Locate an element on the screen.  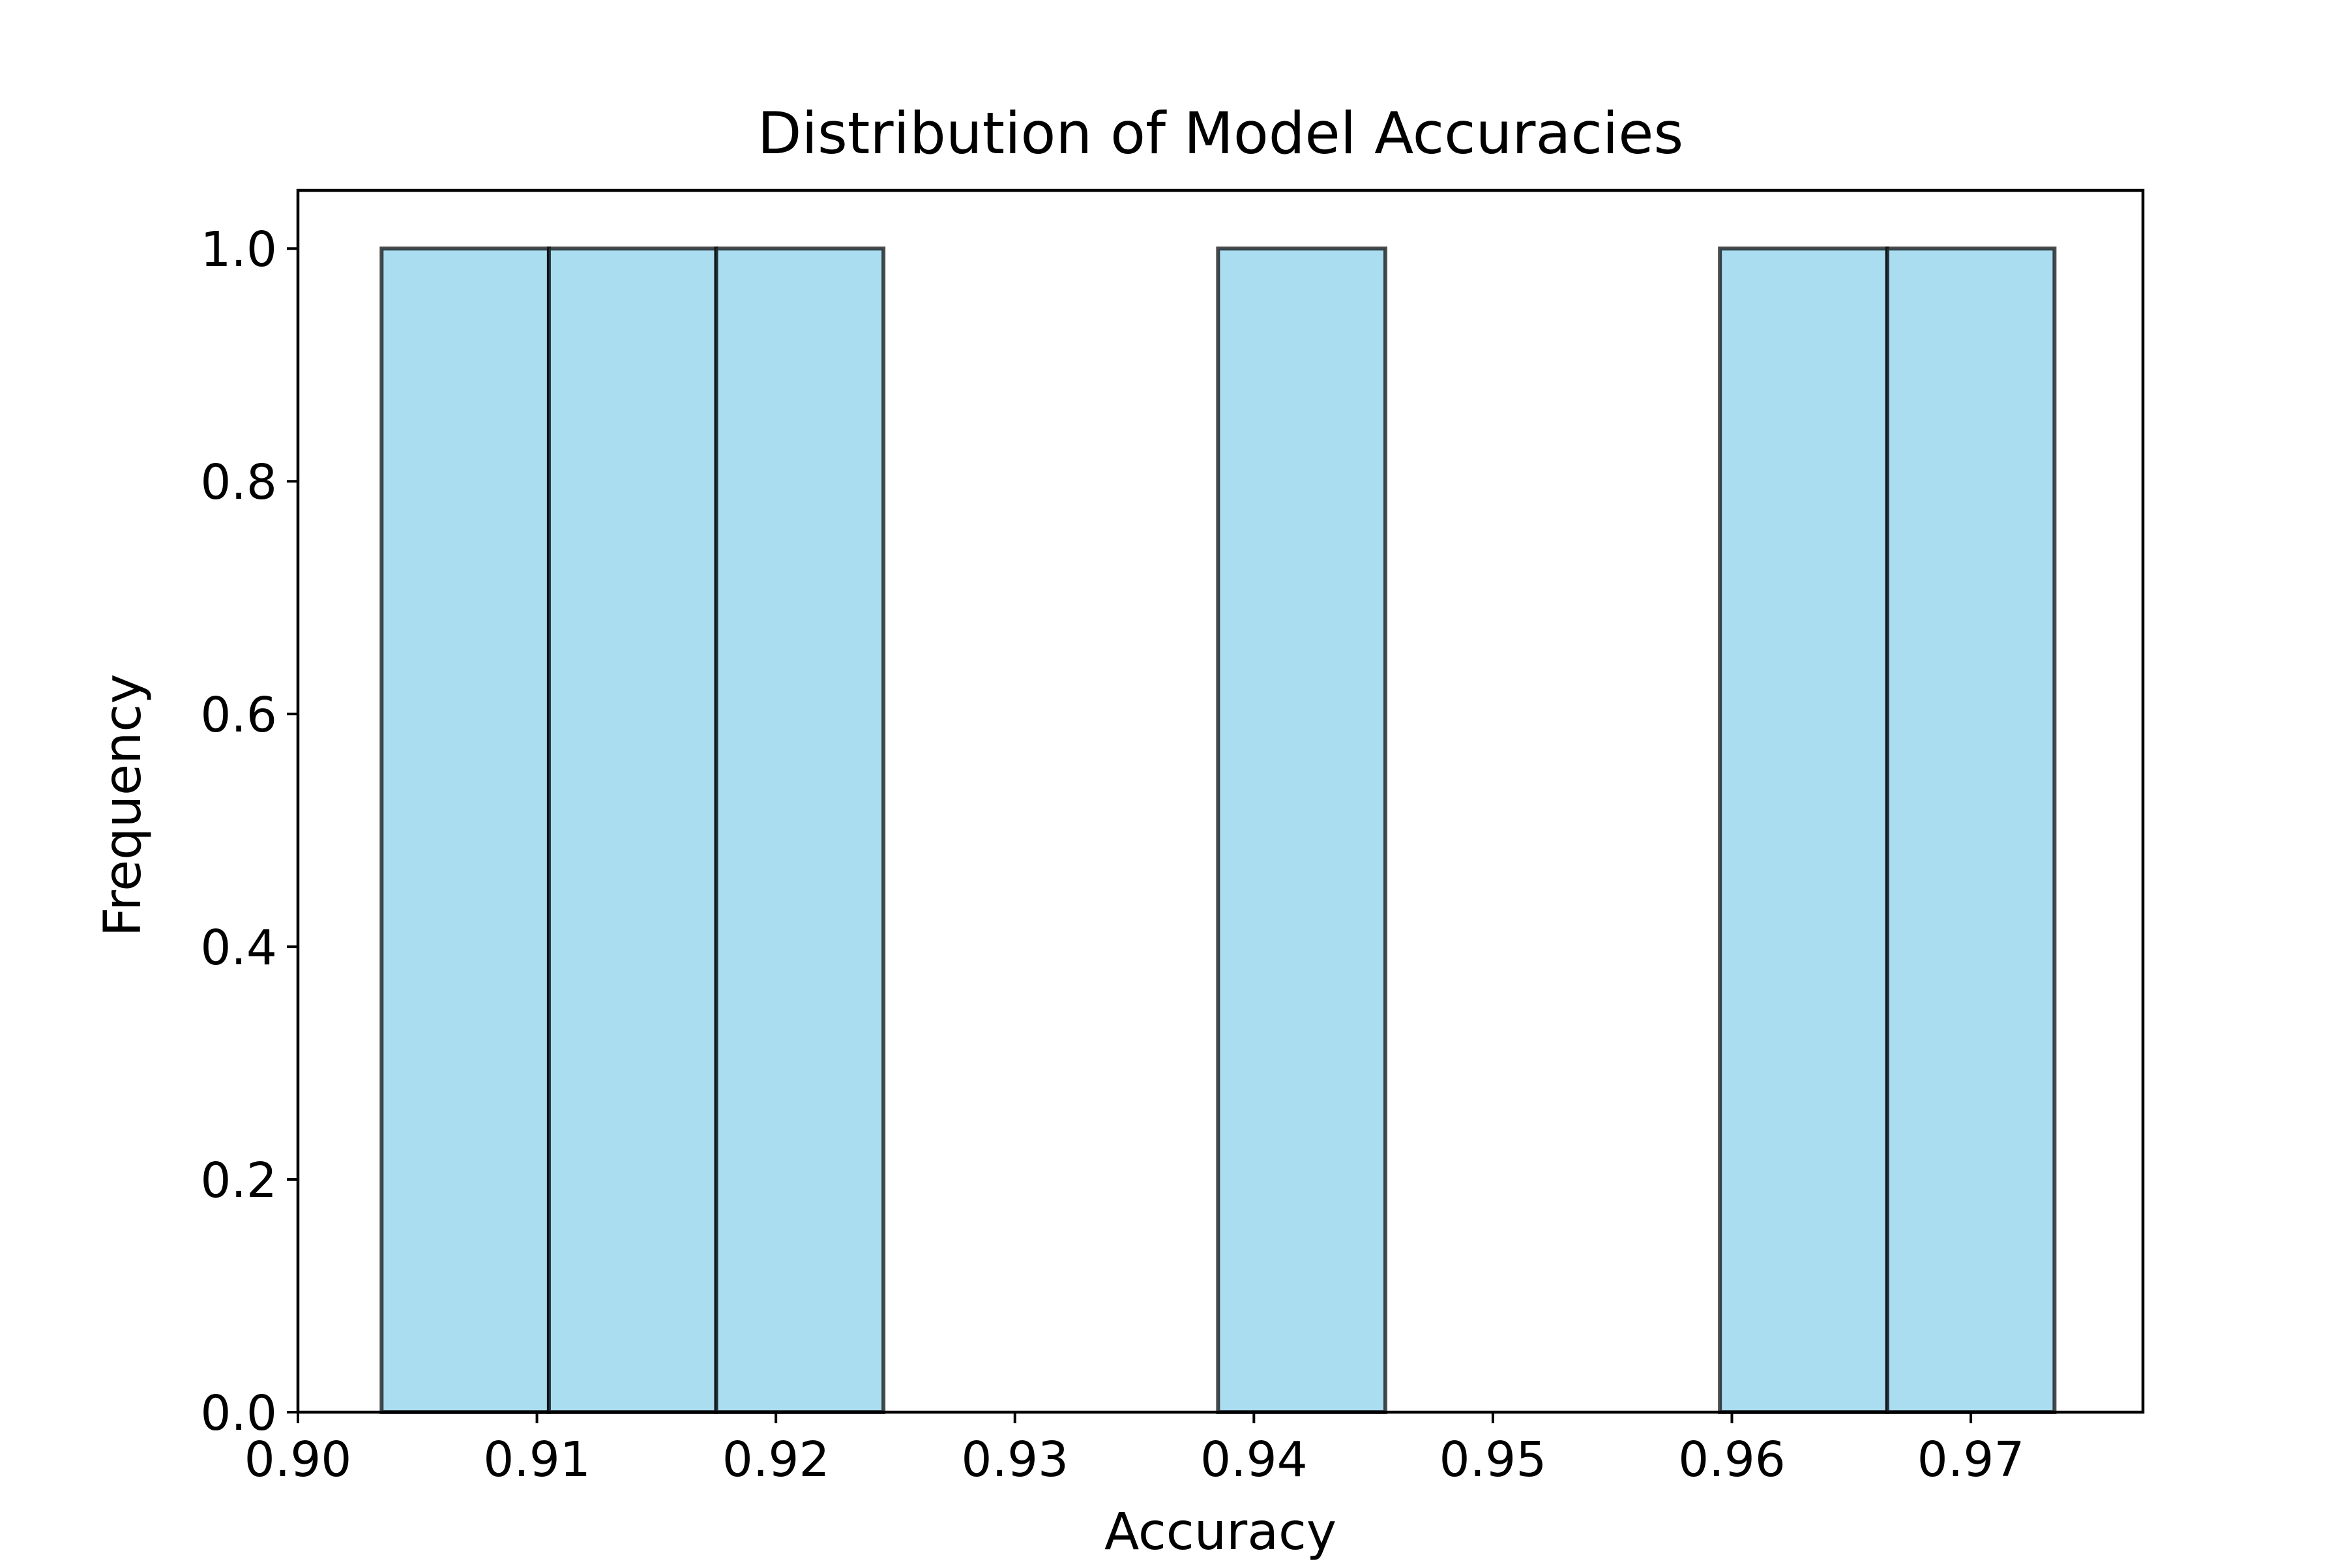
x-axis-ticks: 0.90 0.91 0.92 0.93 0.94 0.95 0.96 0.97 is located at coordinates (1134, 1450).